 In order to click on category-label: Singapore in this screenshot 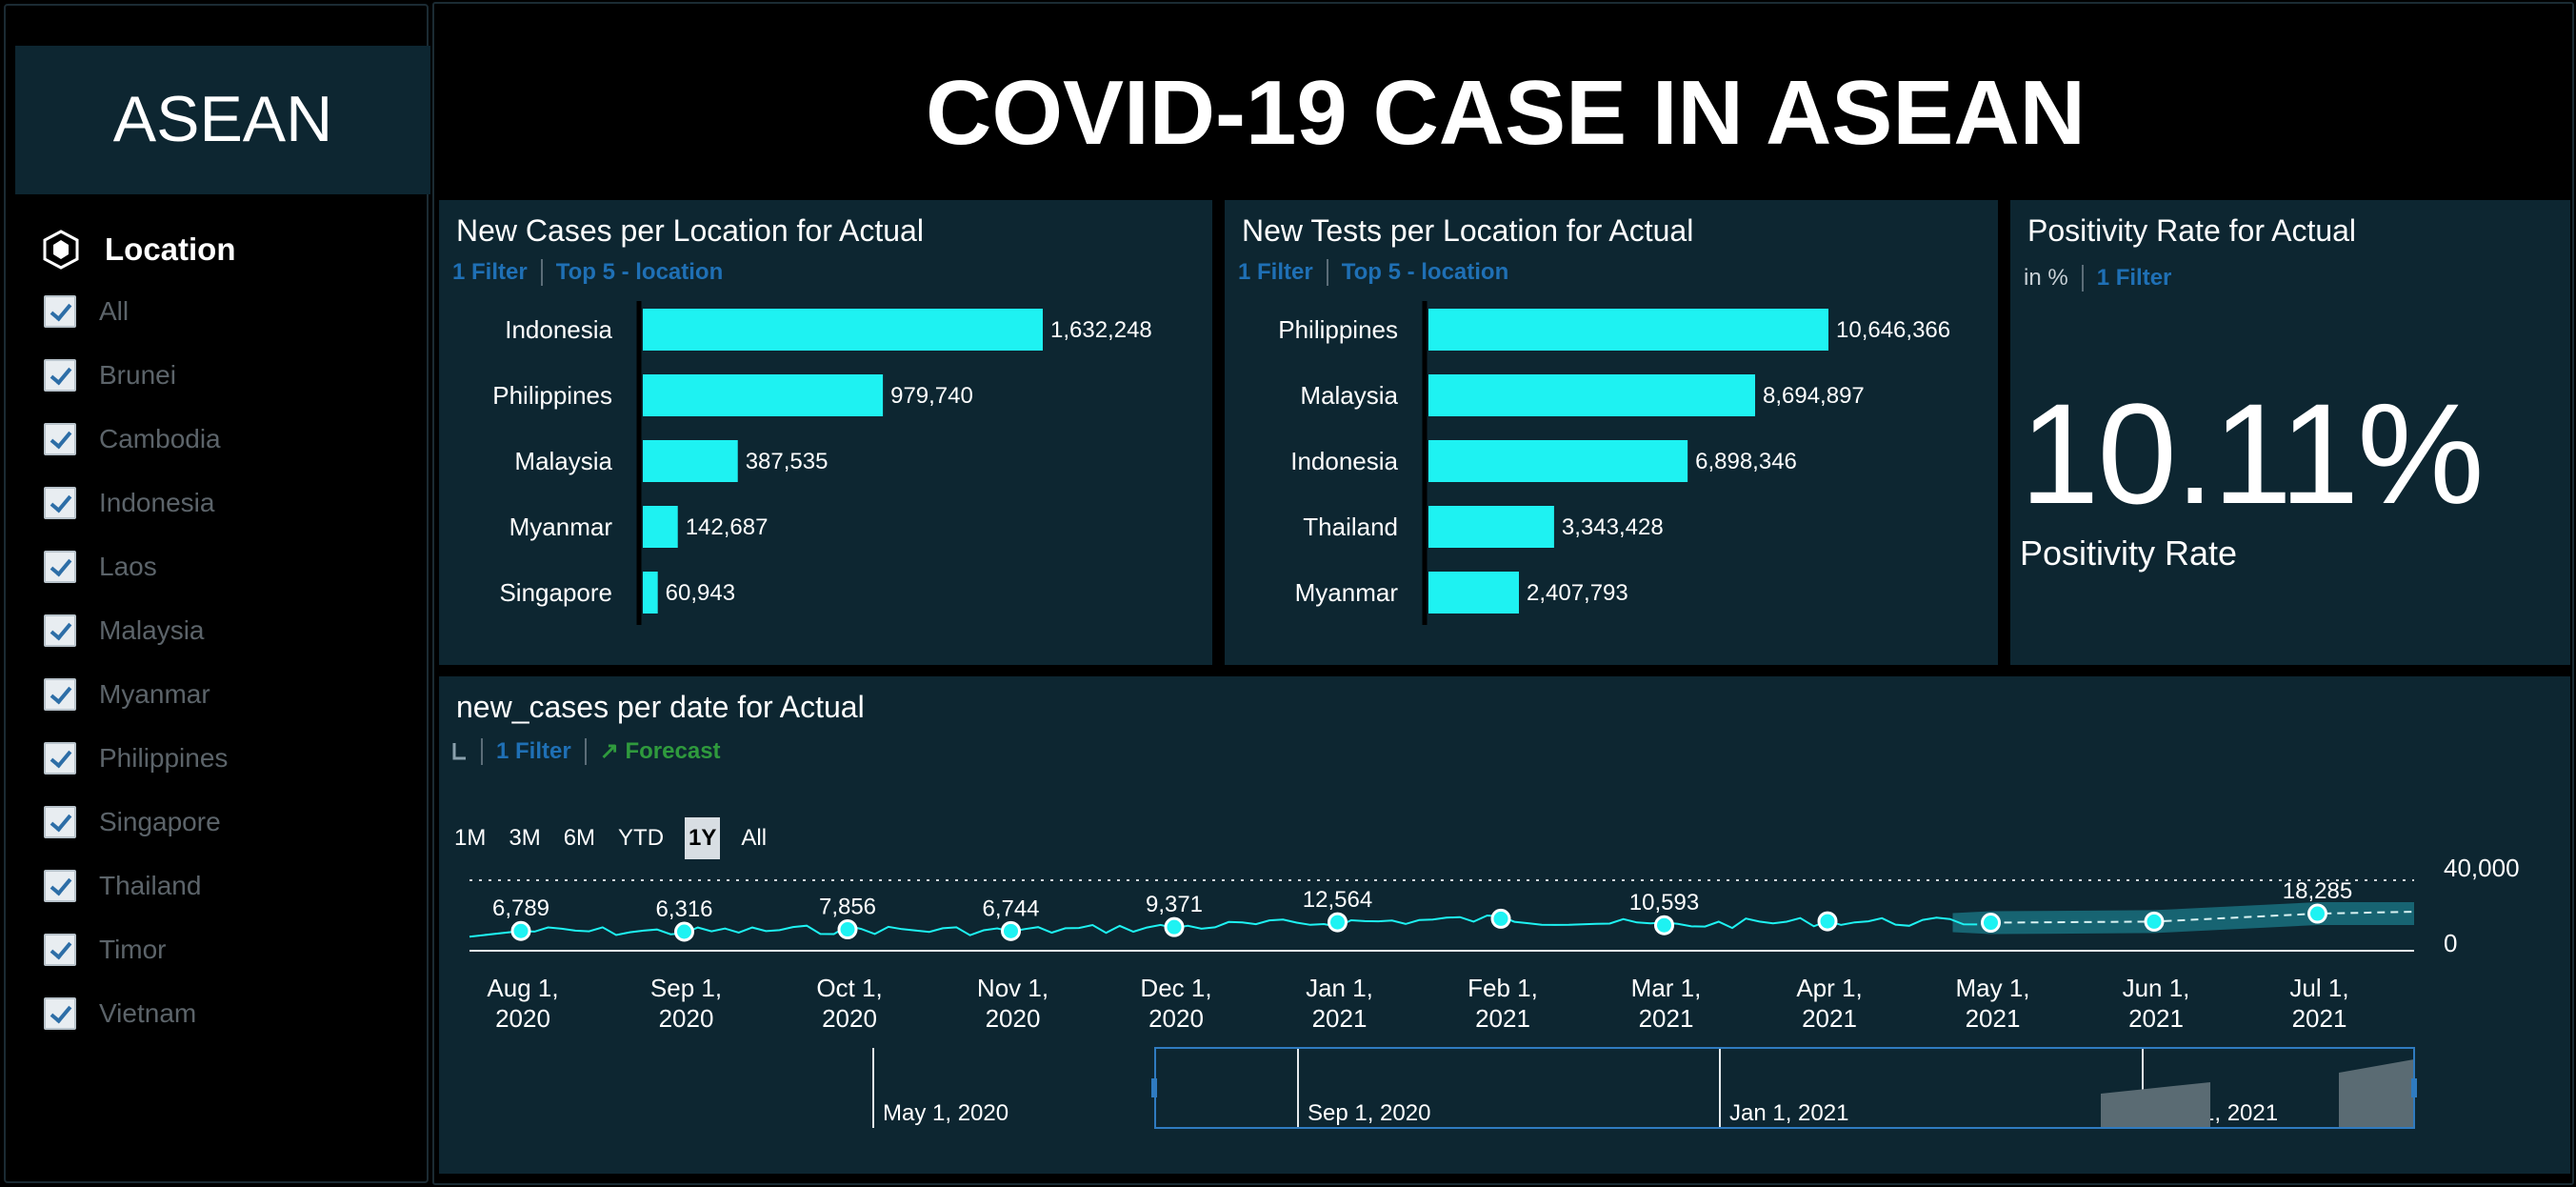, I will do `click(555, 592)`.